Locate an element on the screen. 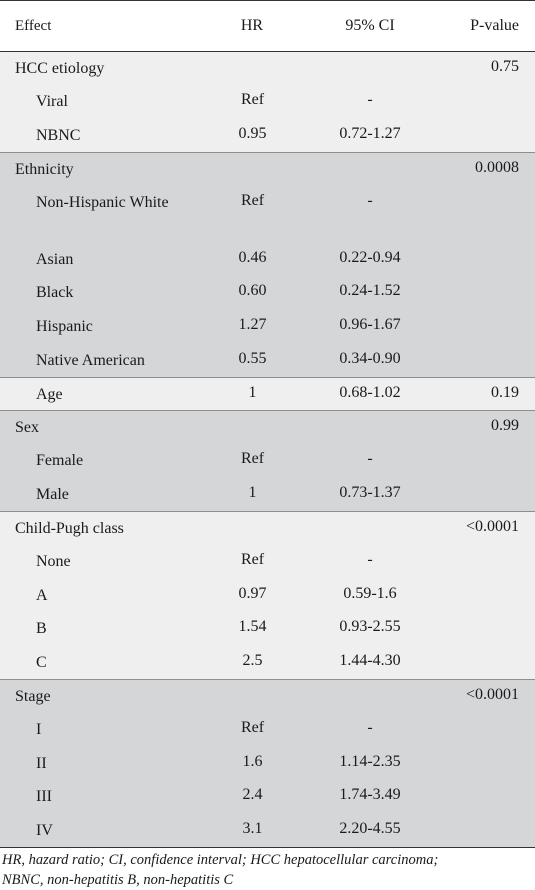 Image resolution: width=535 pixels, height=890 pixels. row-label: Asian is located at coordinates (100, 259).